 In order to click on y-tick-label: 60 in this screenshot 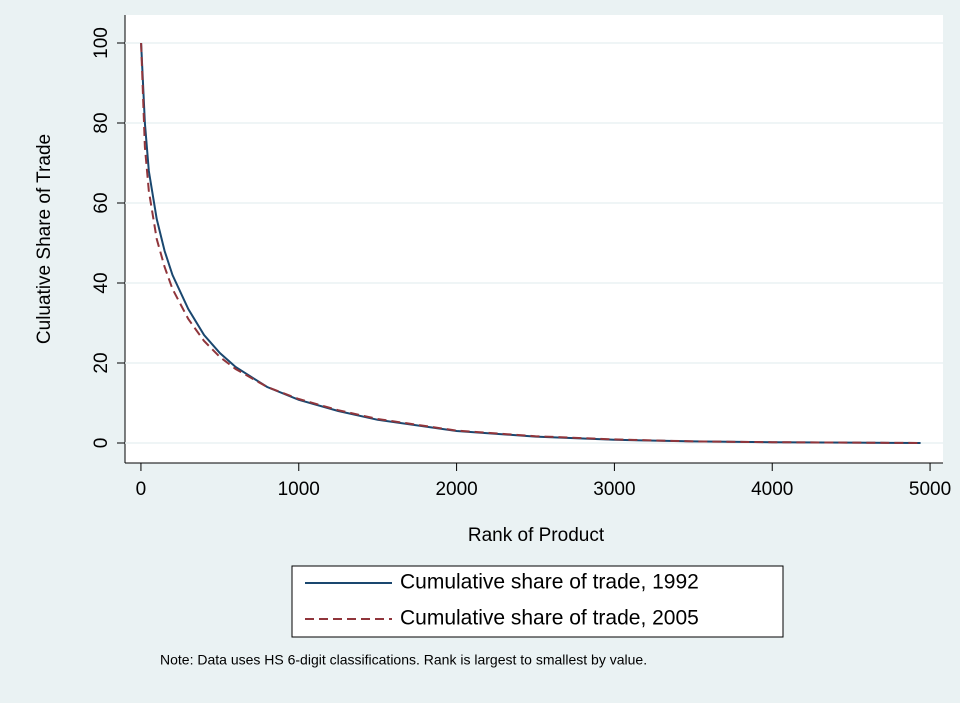, I will do `click(101, 202)`.